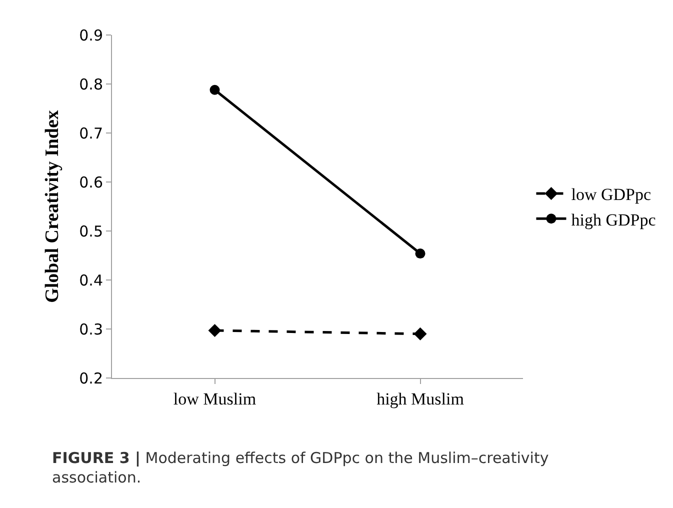  Describe the element at coordinates (91, 182) in the screenshot. I see `y-tick-label: 0.6` at that location.